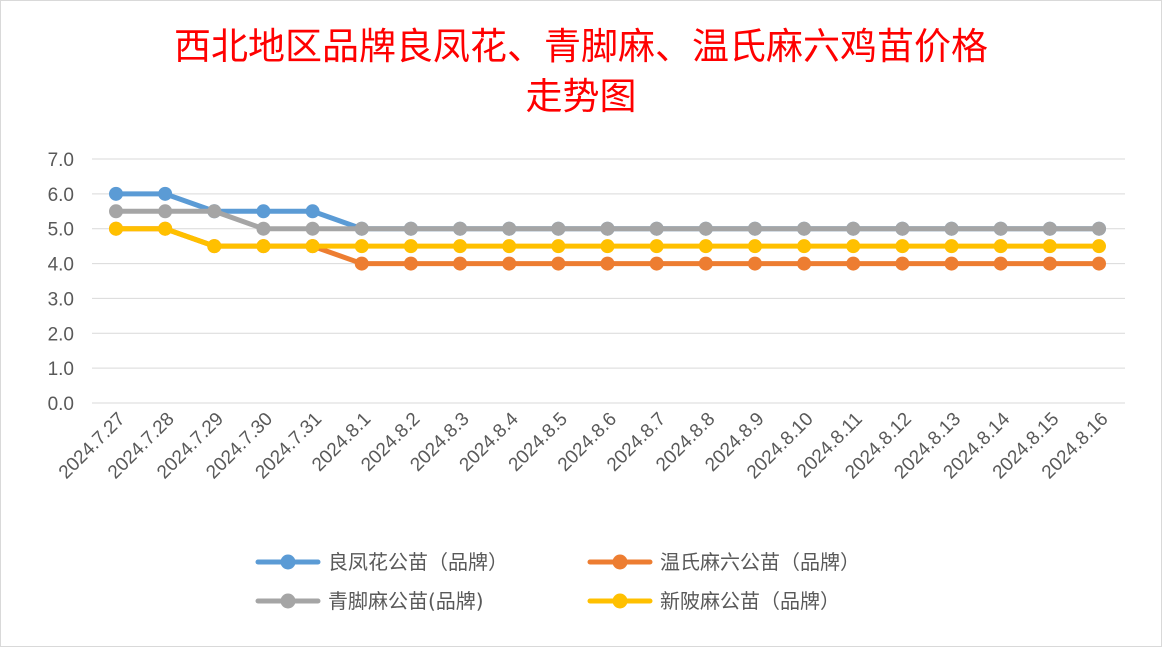 Image resolution: width=1162 pixels, height=647 pixels. What do you see at coordinates (557, 581) in the screenshot?
I see `legend: 良凤花公苗（品牌） 温氏麻六公苗（品牌） 青脚麻公苗(品牌) 新陂麻公苗（品牌）` at bounding box center [557, 581].